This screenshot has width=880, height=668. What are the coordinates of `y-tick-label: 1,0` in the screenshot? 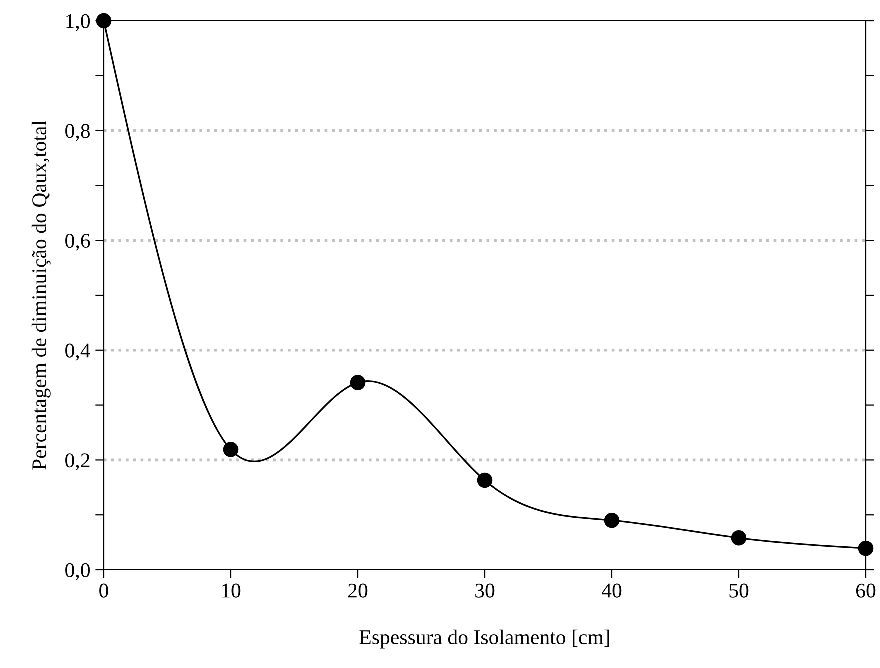 It's located at (78, 23).